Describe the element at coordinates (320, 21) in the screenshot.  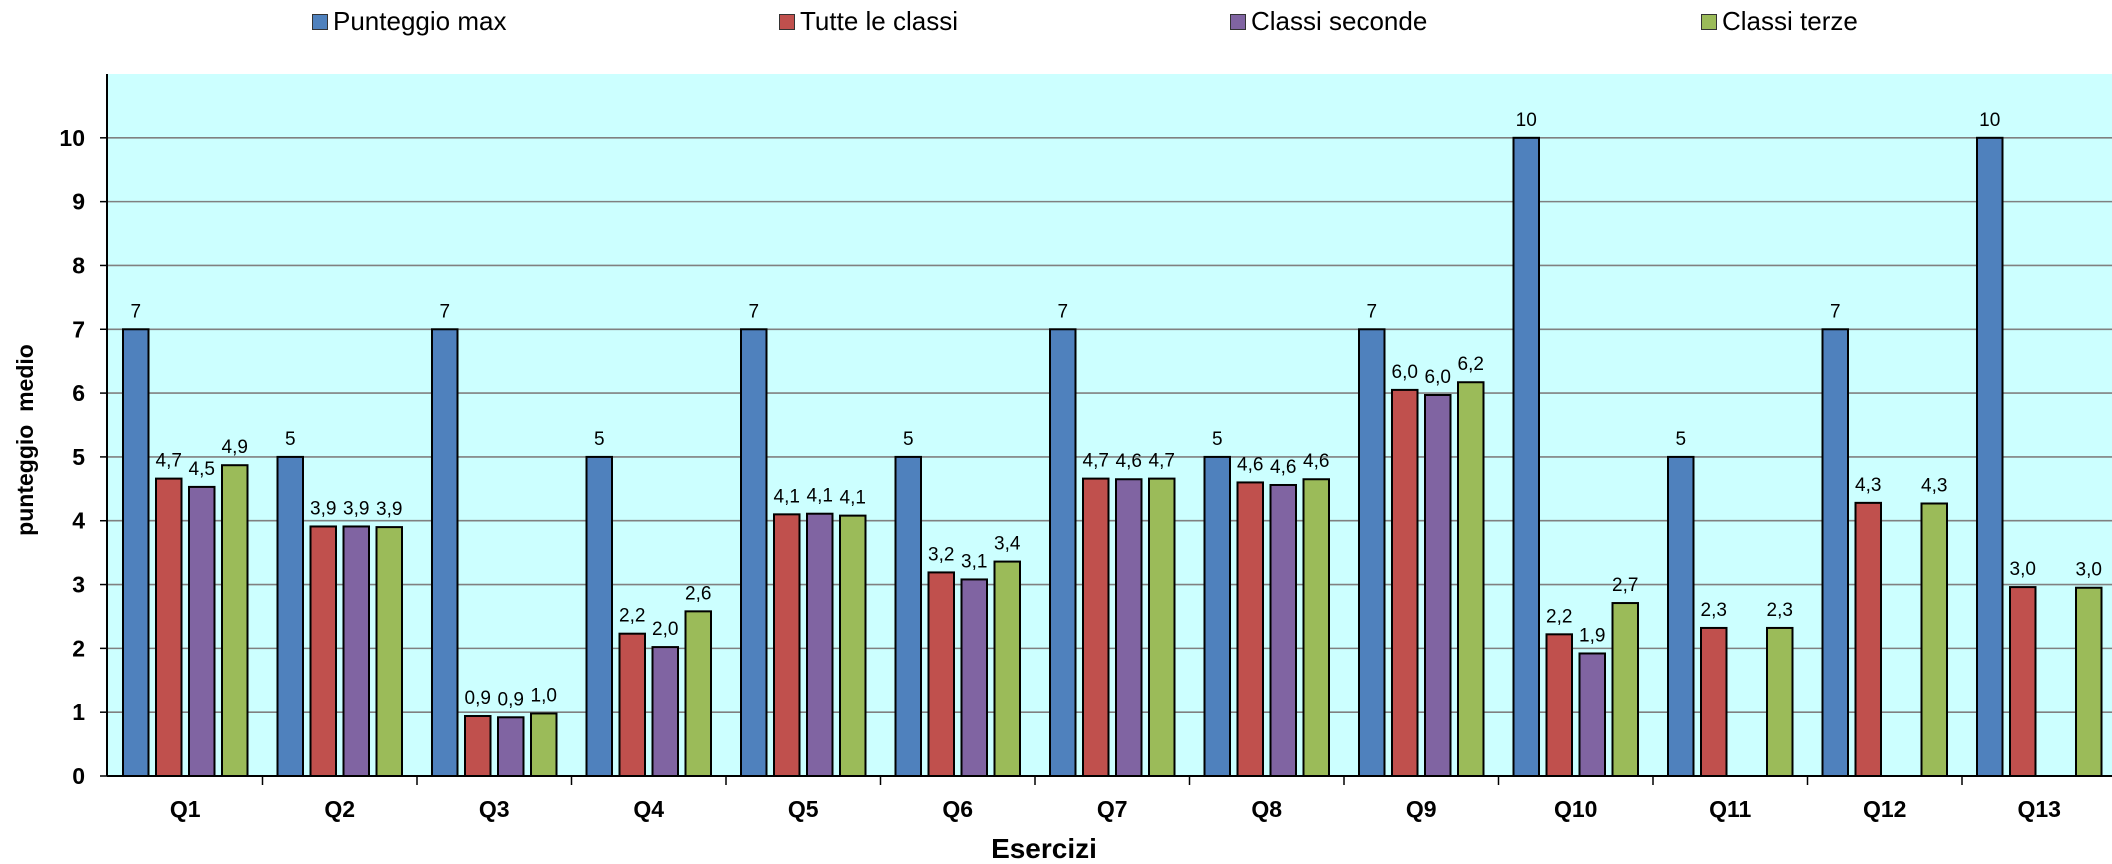
I see `legend-swatch-punteggio-max` at that location.